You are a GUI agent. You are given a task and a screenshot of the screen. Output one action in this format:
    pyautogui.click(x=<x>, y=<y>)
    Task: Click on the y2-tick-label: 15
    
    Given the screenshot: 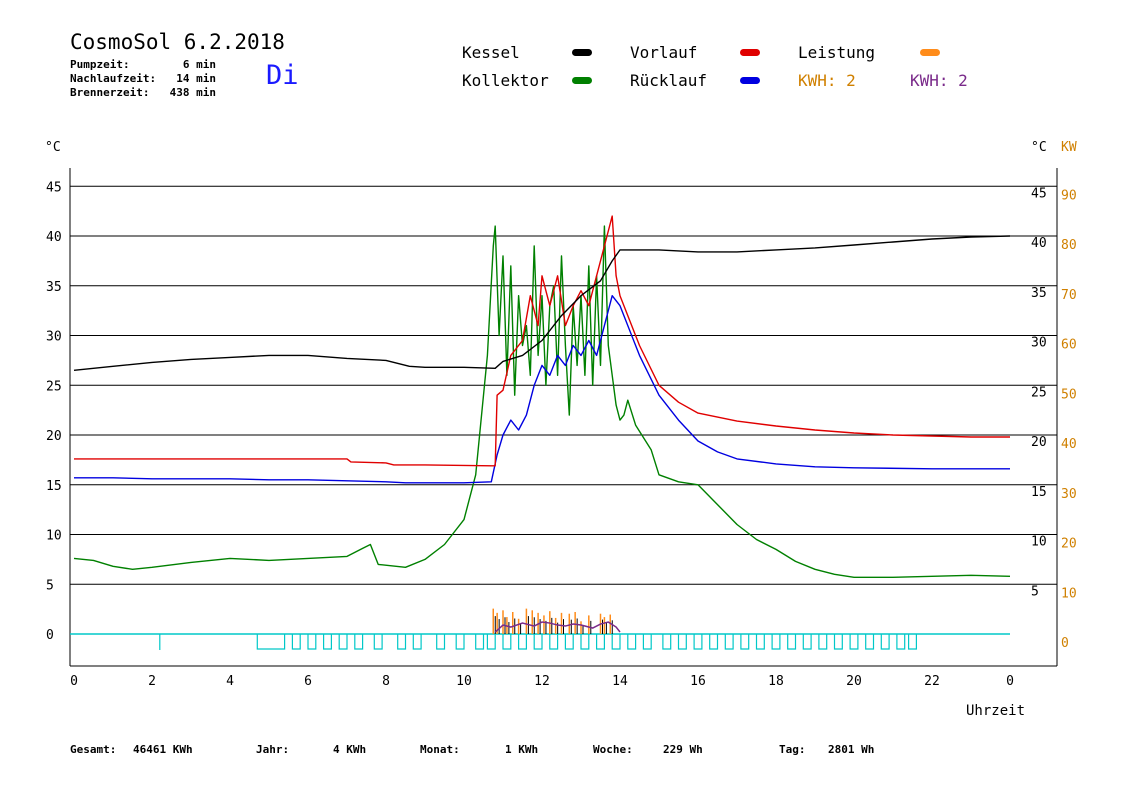 What is the action you would take?
    pyautogui.click(x=1039, y=492)
    